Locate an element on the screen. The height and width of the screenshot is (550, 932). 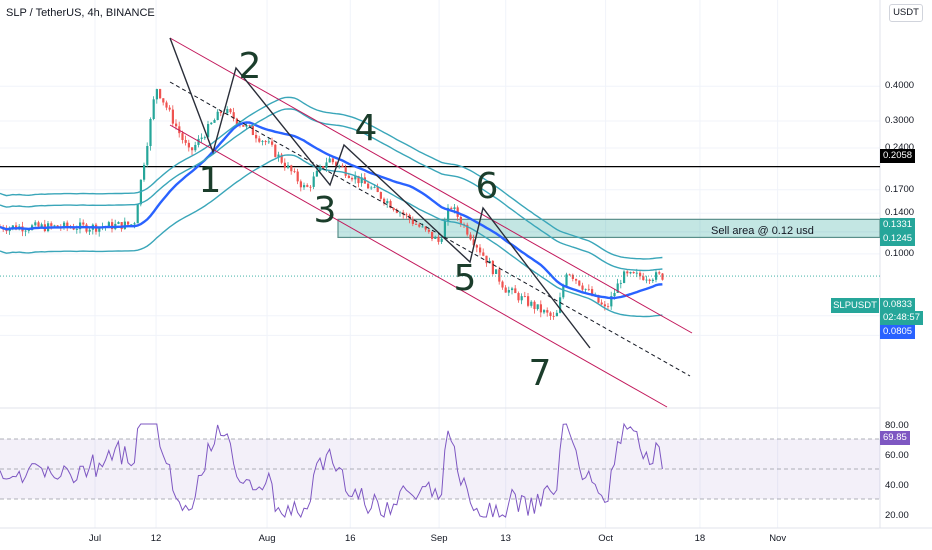
x-tick-label: Jul is located at coordinates (95, 538).